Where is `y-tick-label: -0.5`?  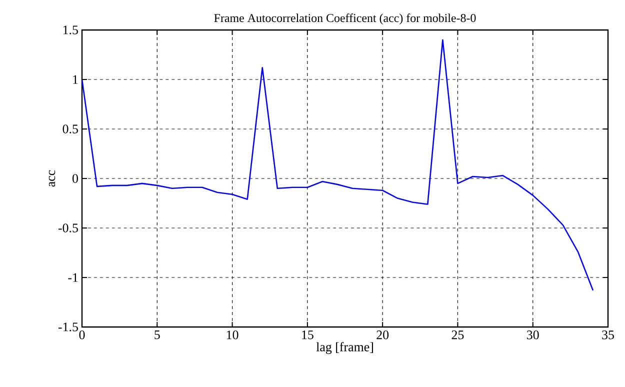
y-tick-label: -0.5 is located at coordinates (68, 228).